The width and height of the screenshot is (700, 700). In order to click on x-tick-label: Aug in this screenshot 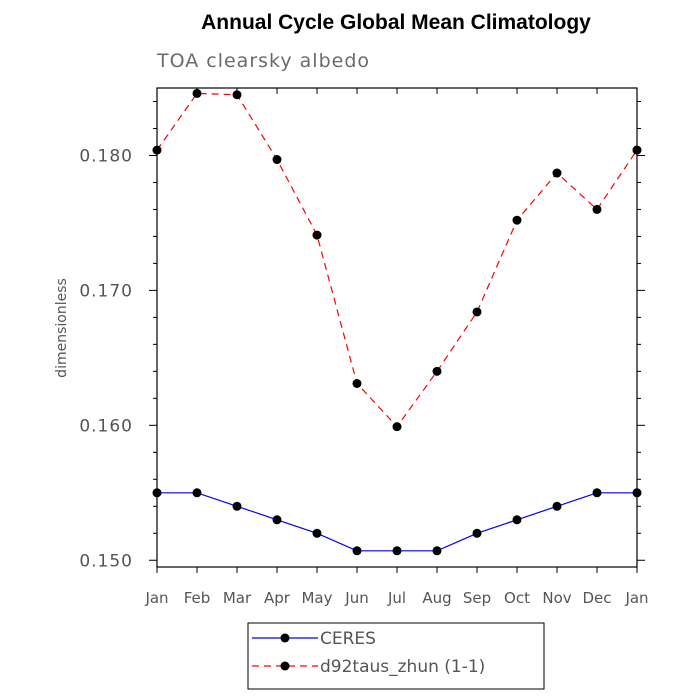, I will do `click(436, 598)`.